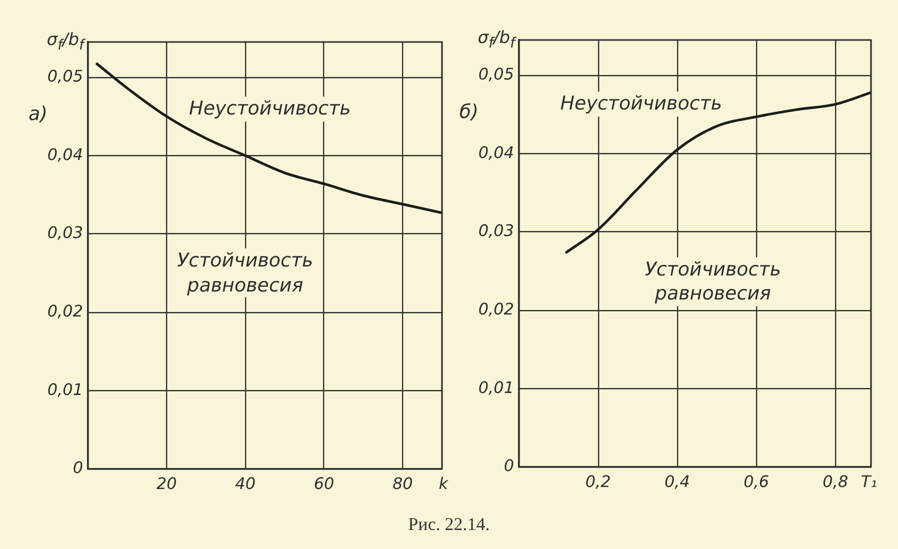 The height and width of the screenshot is (549, 898). Describe the element at coordinates (402, 483) in the screenshot. I see `x-tick-label: 80` at that location.